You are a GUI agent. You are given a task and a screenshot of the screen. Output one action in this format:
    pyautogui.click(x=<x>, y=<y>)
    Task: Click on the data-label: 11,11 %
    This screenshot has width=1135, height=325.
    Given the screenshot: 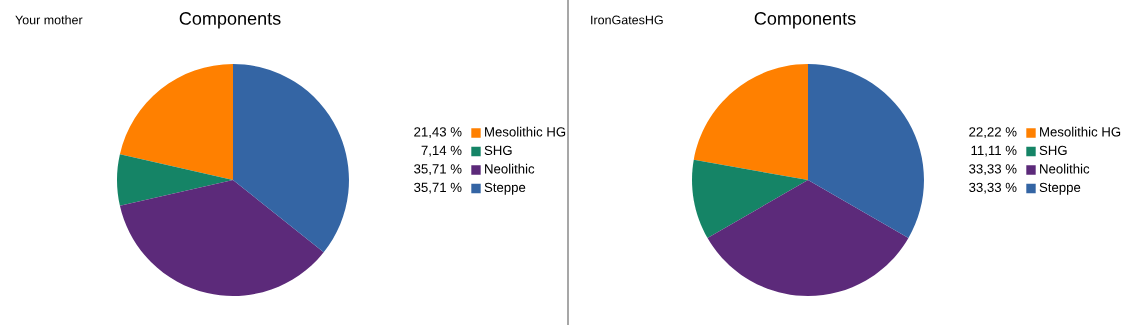 What is the action you would take?
    pyautogui.click(x=994, y=151)
    